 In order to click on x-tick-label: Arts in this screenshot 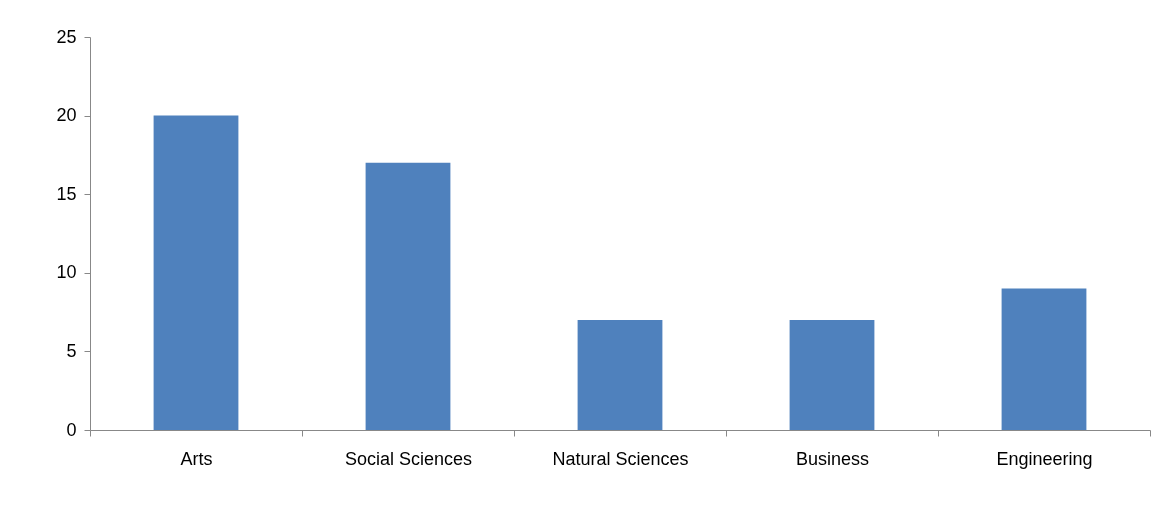, I will do `click(196, 458)`.